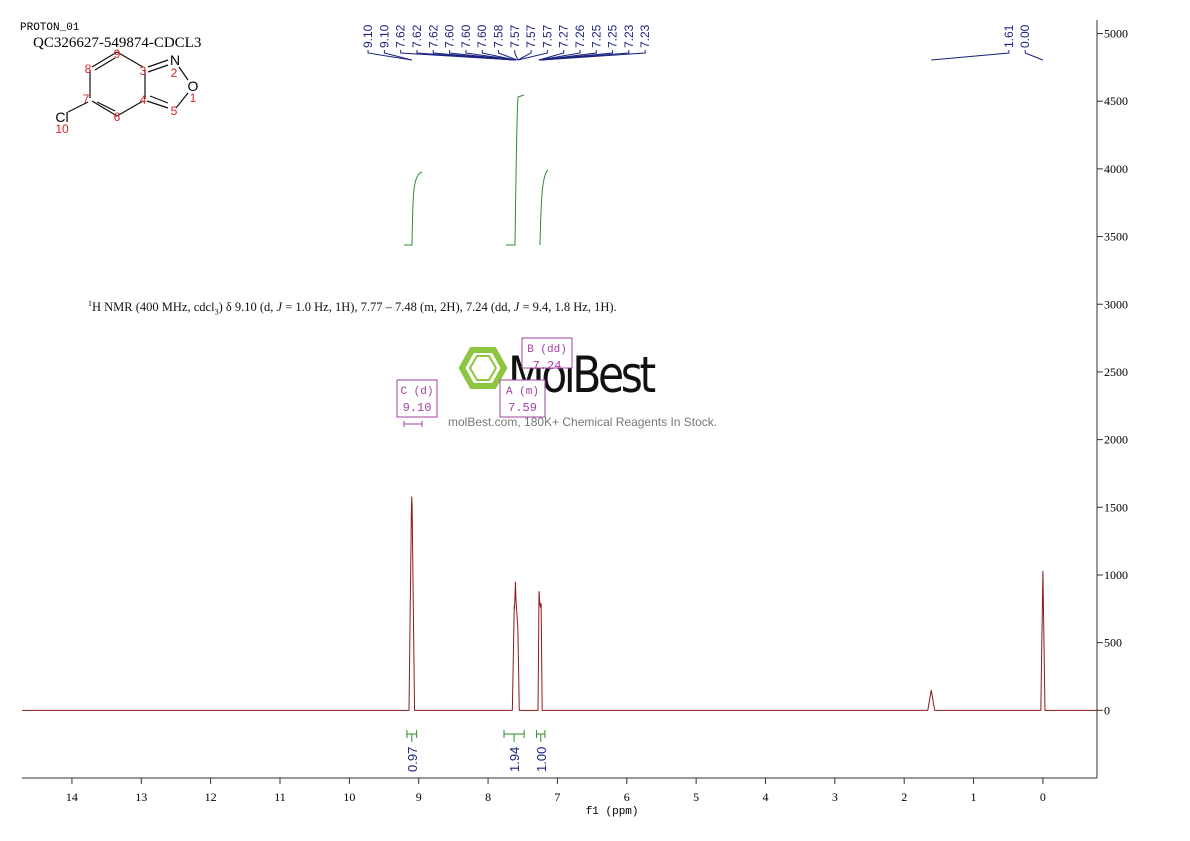 This screenshot has height=841, width=1190. What do you see at coordinates (61, 117) in the screenshot?
I see `atom-label: Cl` at bounding box center [61, 117].